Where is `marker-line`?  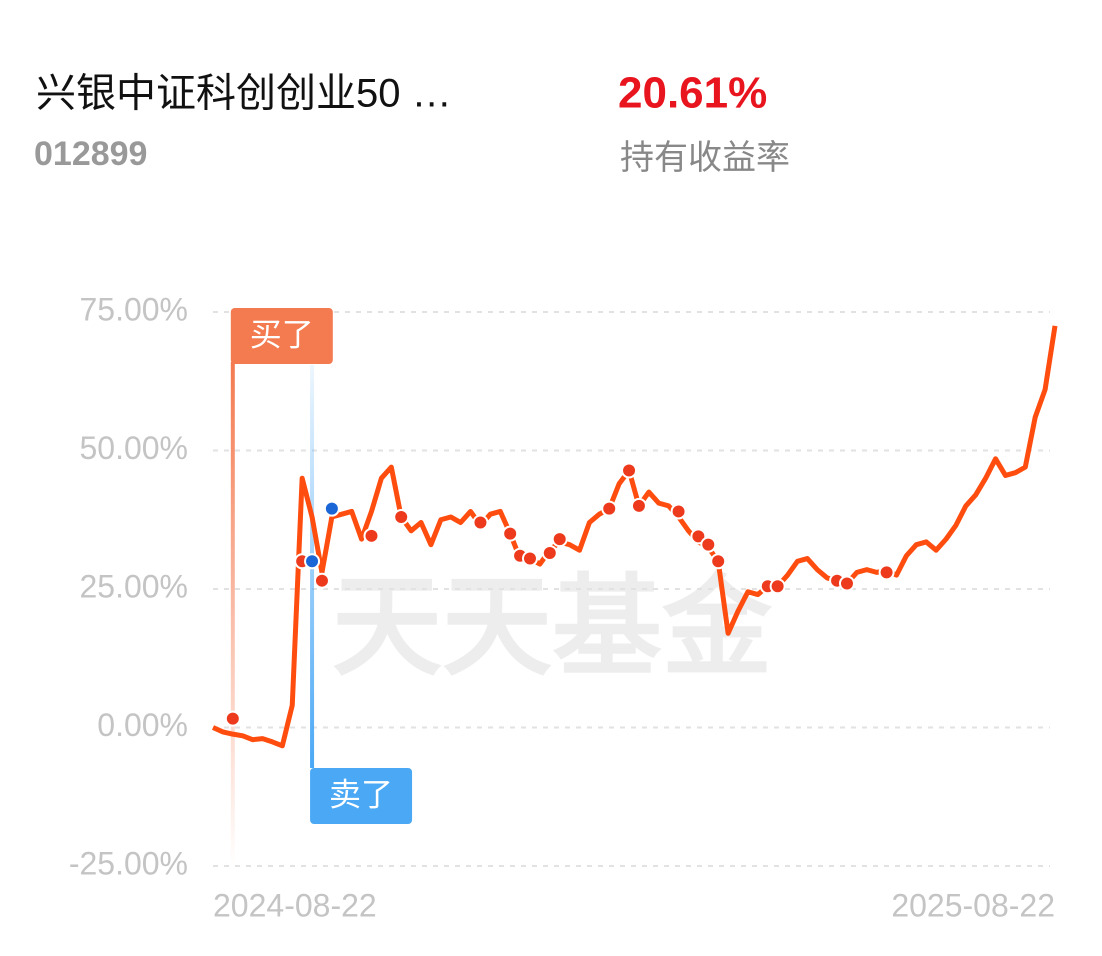
marker-line is located at coordinates (232, 614).